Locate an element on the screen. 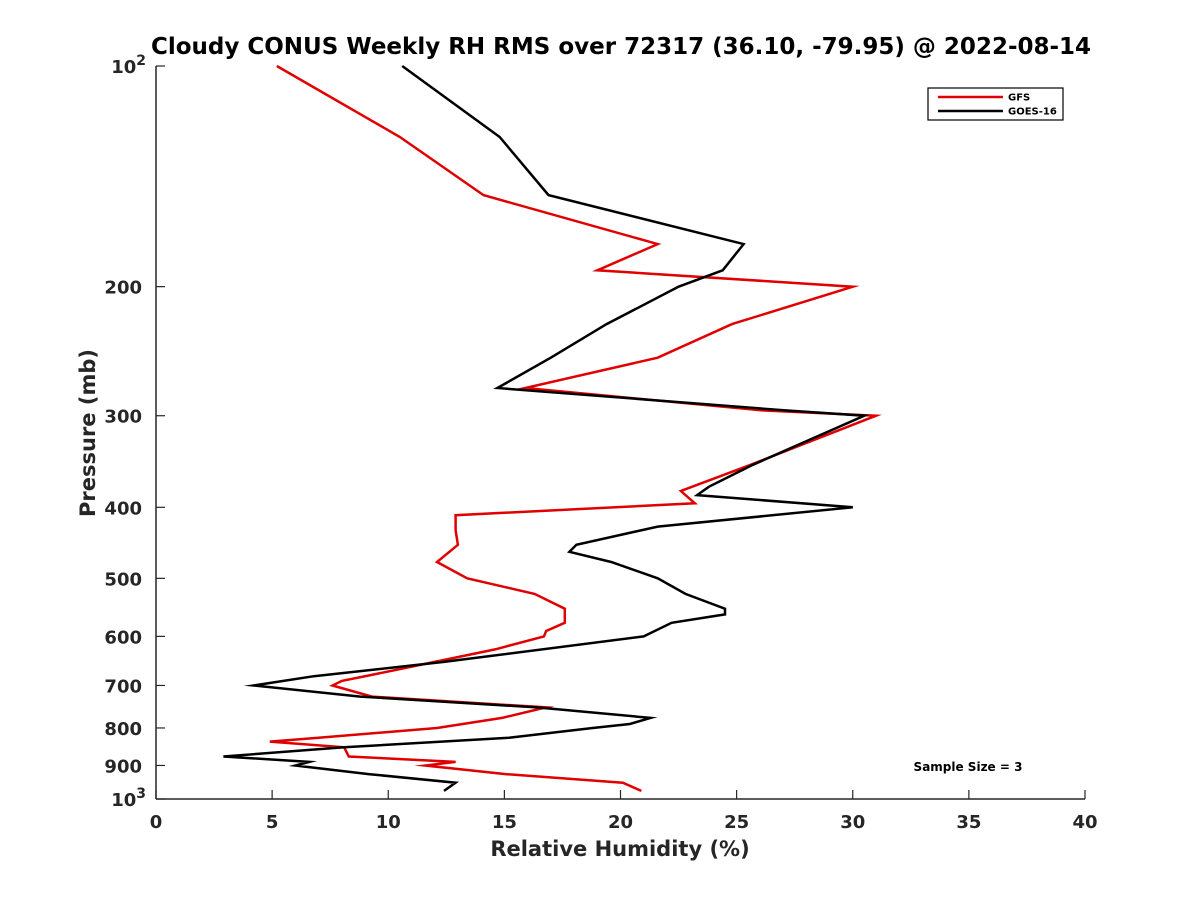 Image resolution: width=1200 pixels, height=900 pixels. y-tick-label: 900 is located at coordinates (123, 766).